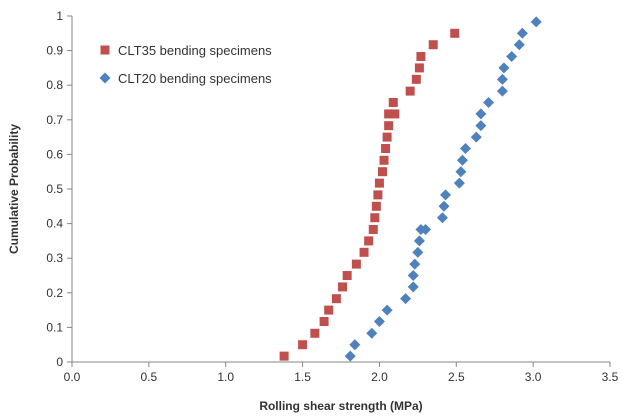  I want to click on y-tick-label: 0.9, so click(54, 51).